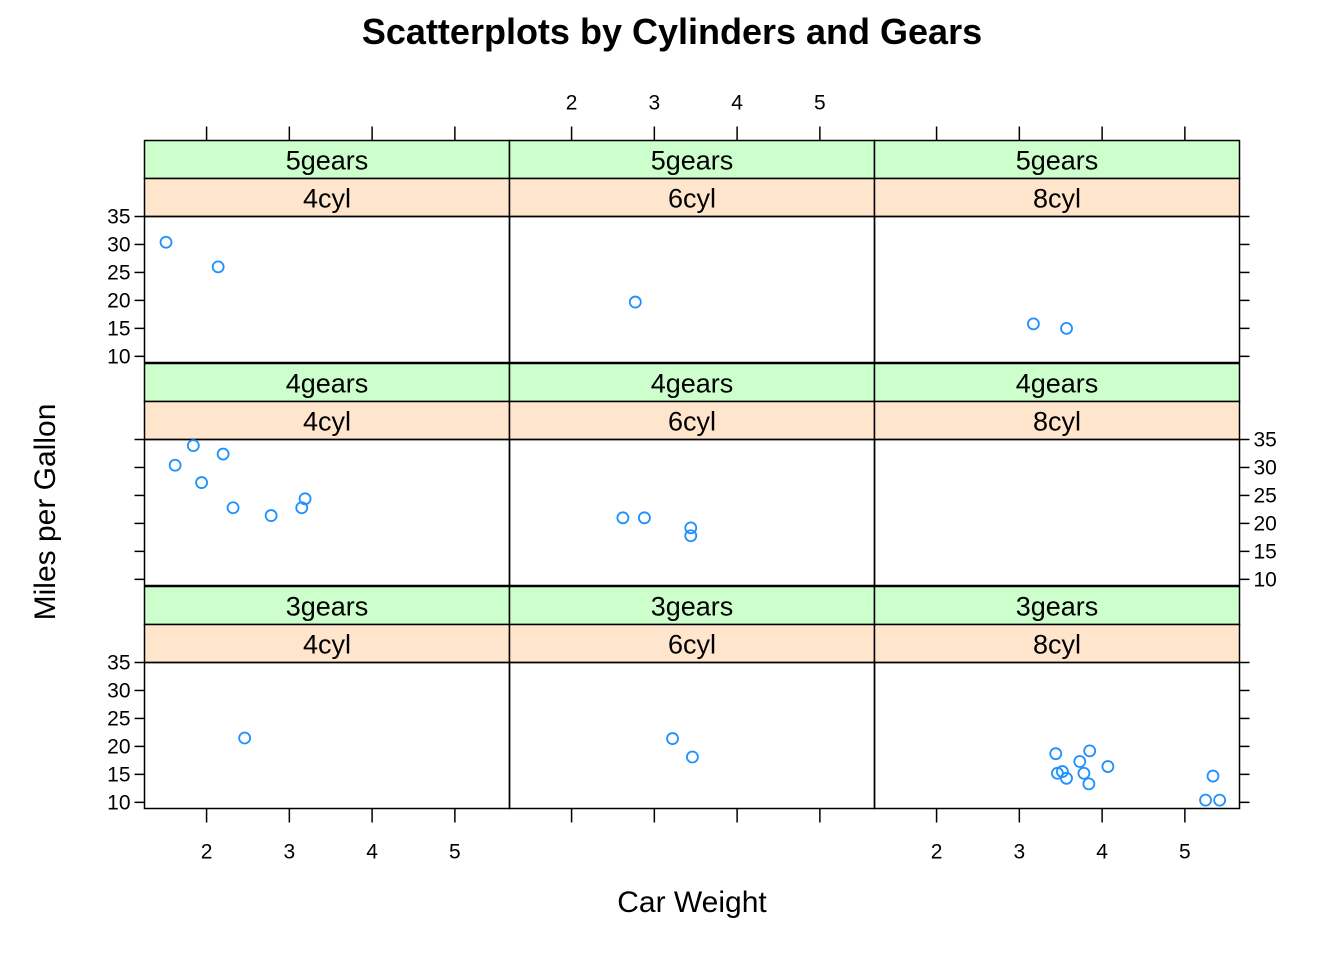 Image resolution: width=1344 pixels, height=960 pixels. I want to click on panel-3gears-4cyl: 3gears 4cyl, so click(327, 697).